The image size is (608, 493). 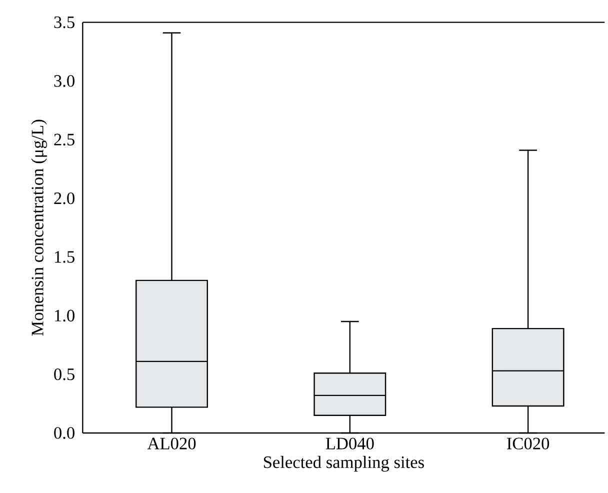 What do you see at coordinates (64, 81) in the screenshot?
I see `y-tick-label: 3.0` at bounding box center [64, 81].